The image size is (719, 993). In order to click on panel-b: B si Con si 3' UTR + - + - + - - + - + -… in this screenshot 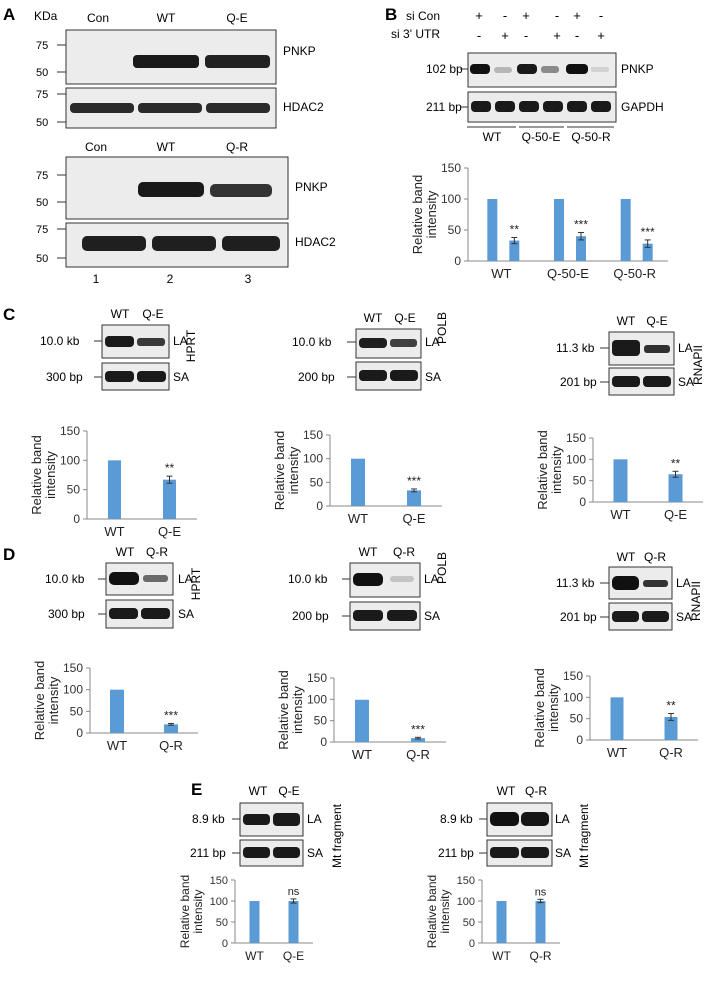, I will do `click(524, 74)`.